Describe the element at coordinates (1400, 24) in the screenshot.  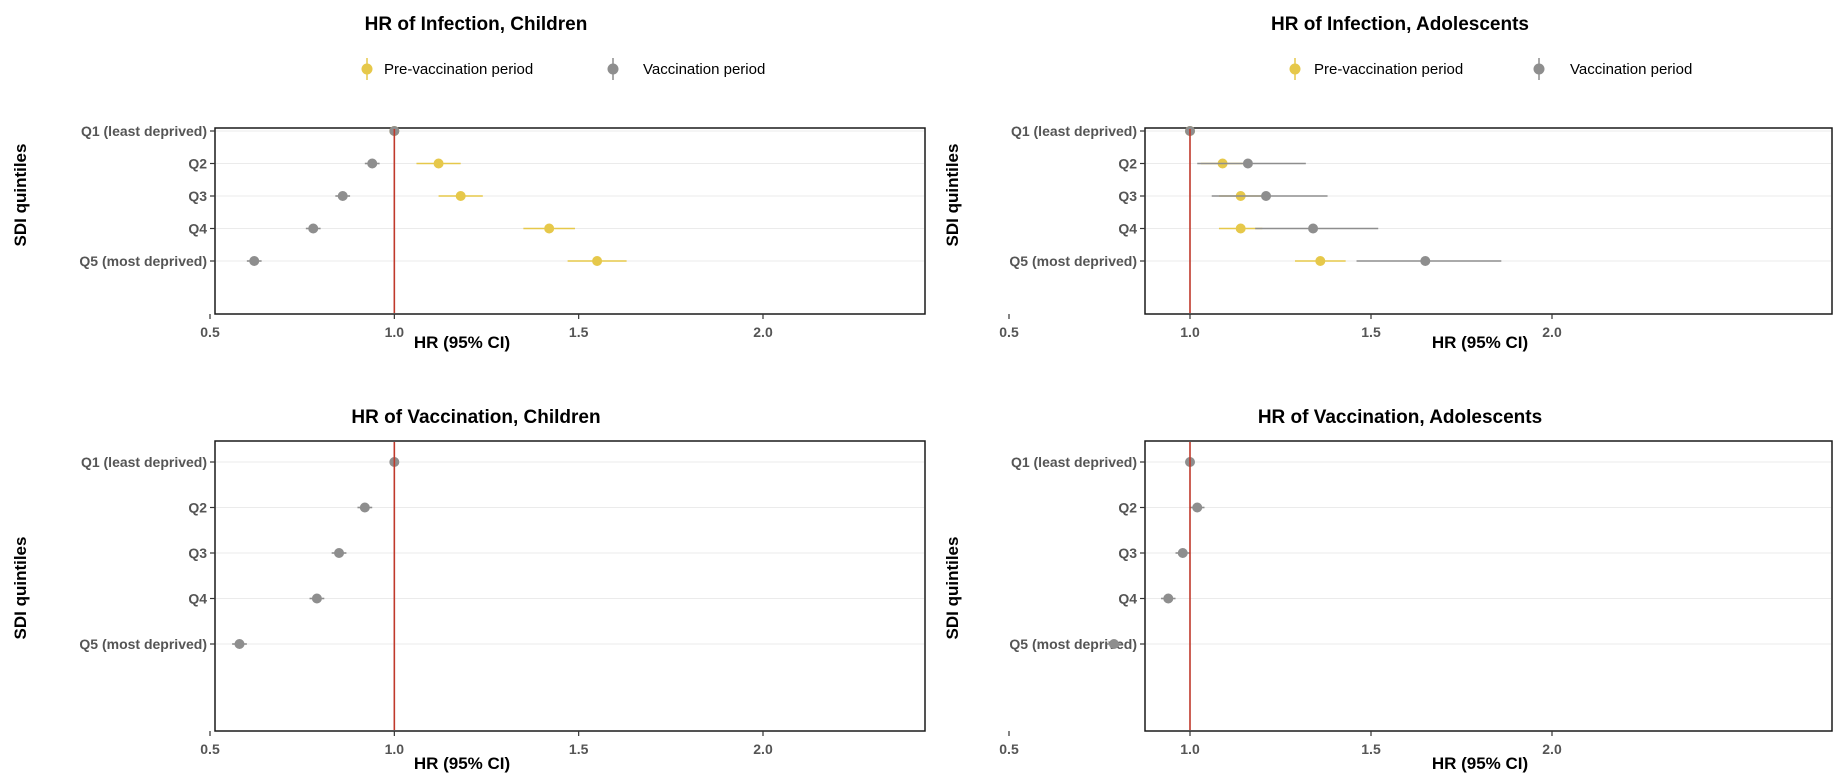
I see `panel-title: HR of Infection, Adolescents` at that location.